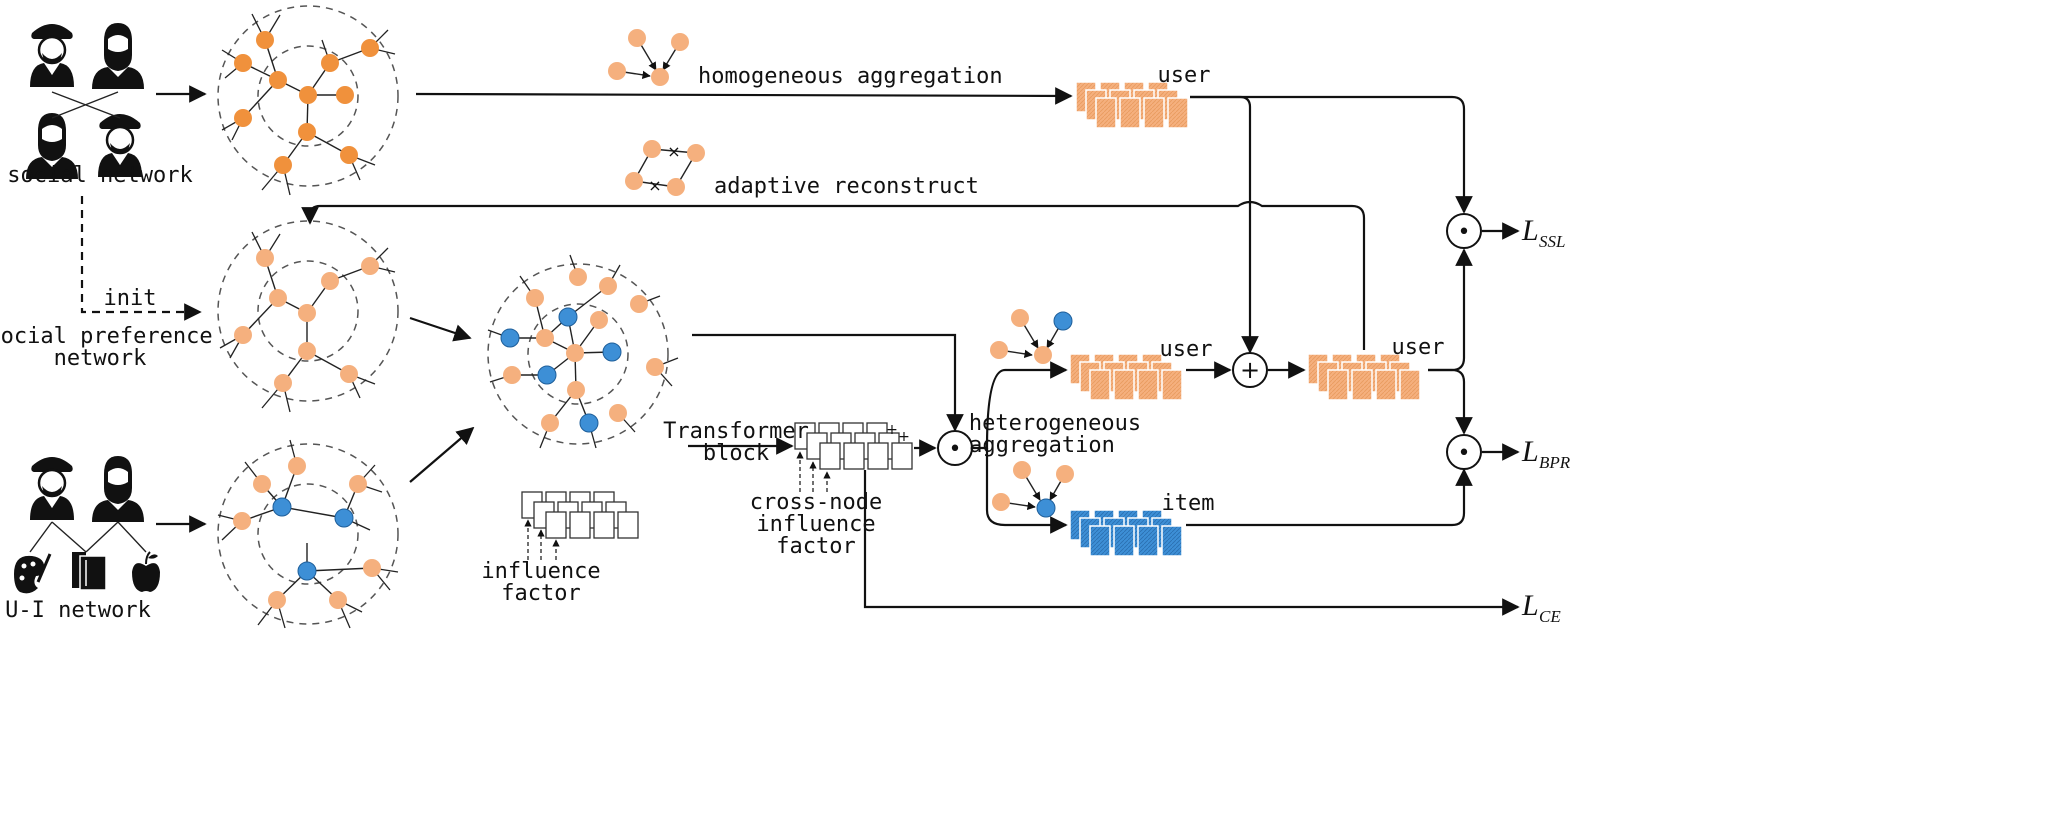 This screenshot has width=2046, height=837. Describe the element at coordinates (1550, 616) in the screenshot. I see `svg-text: CE` at that location.